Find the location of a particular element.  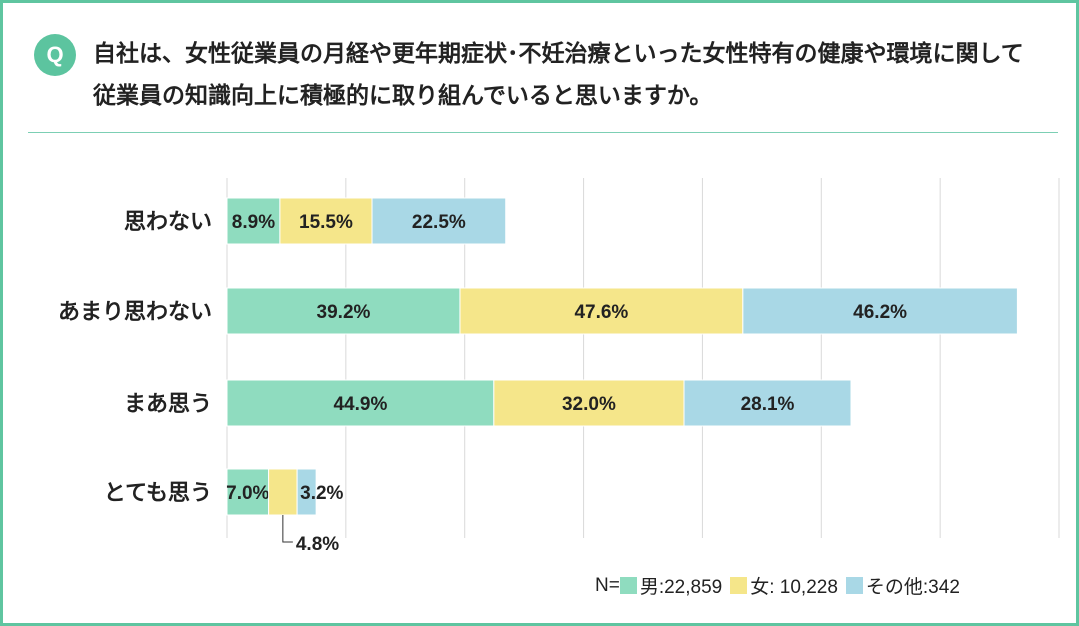

data-label: 22.5% is located at coordinates (439, 222).